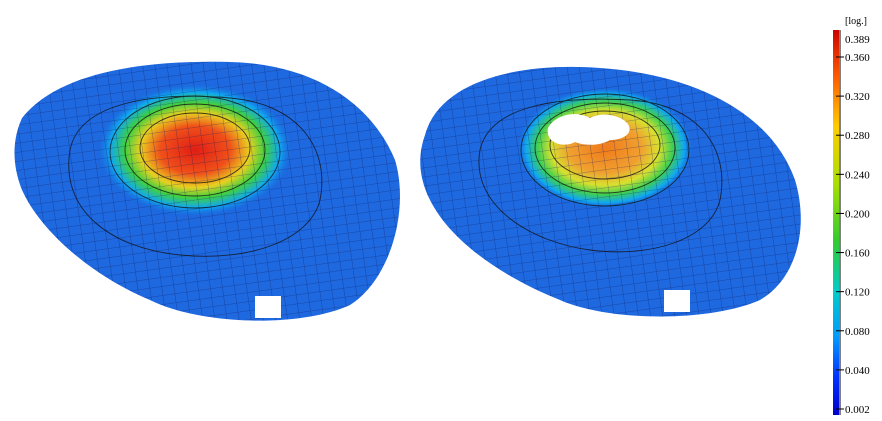 This screenshot has width=882, height=421. What do you see at coordinates (857, 136) in the screenshot?
I see `colorbar-tick-label: 0.280` at bounding box center [857, 136].